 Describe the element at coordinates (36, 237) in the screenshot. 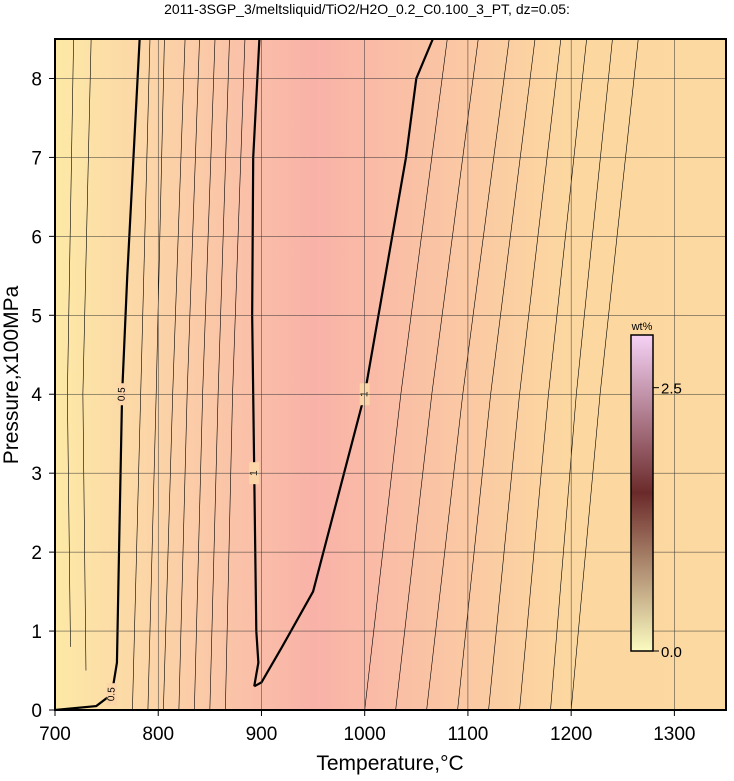

I see `y-tick-label: 6` at that location.